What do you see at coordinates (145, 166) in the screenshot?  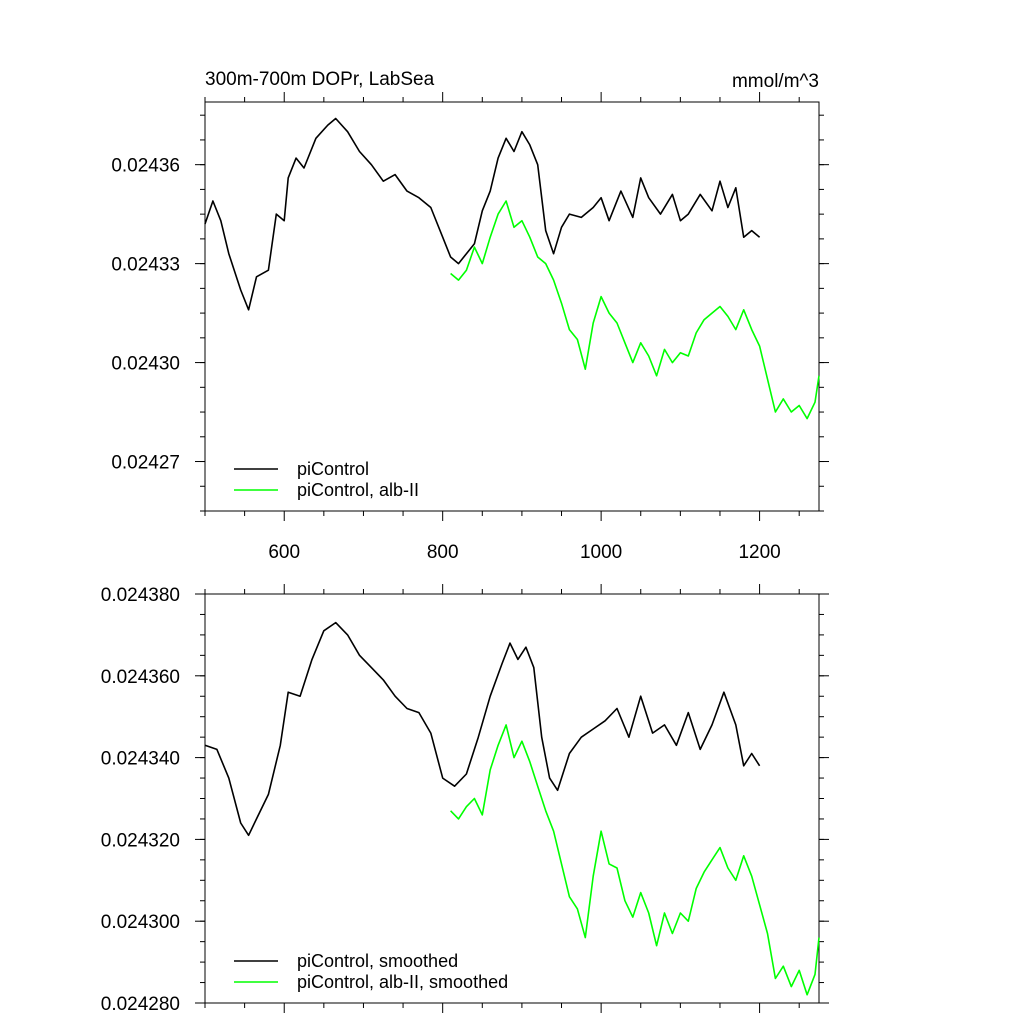 I see `top-y-tick-label: 0.02436` at bounding box center [145, 166].